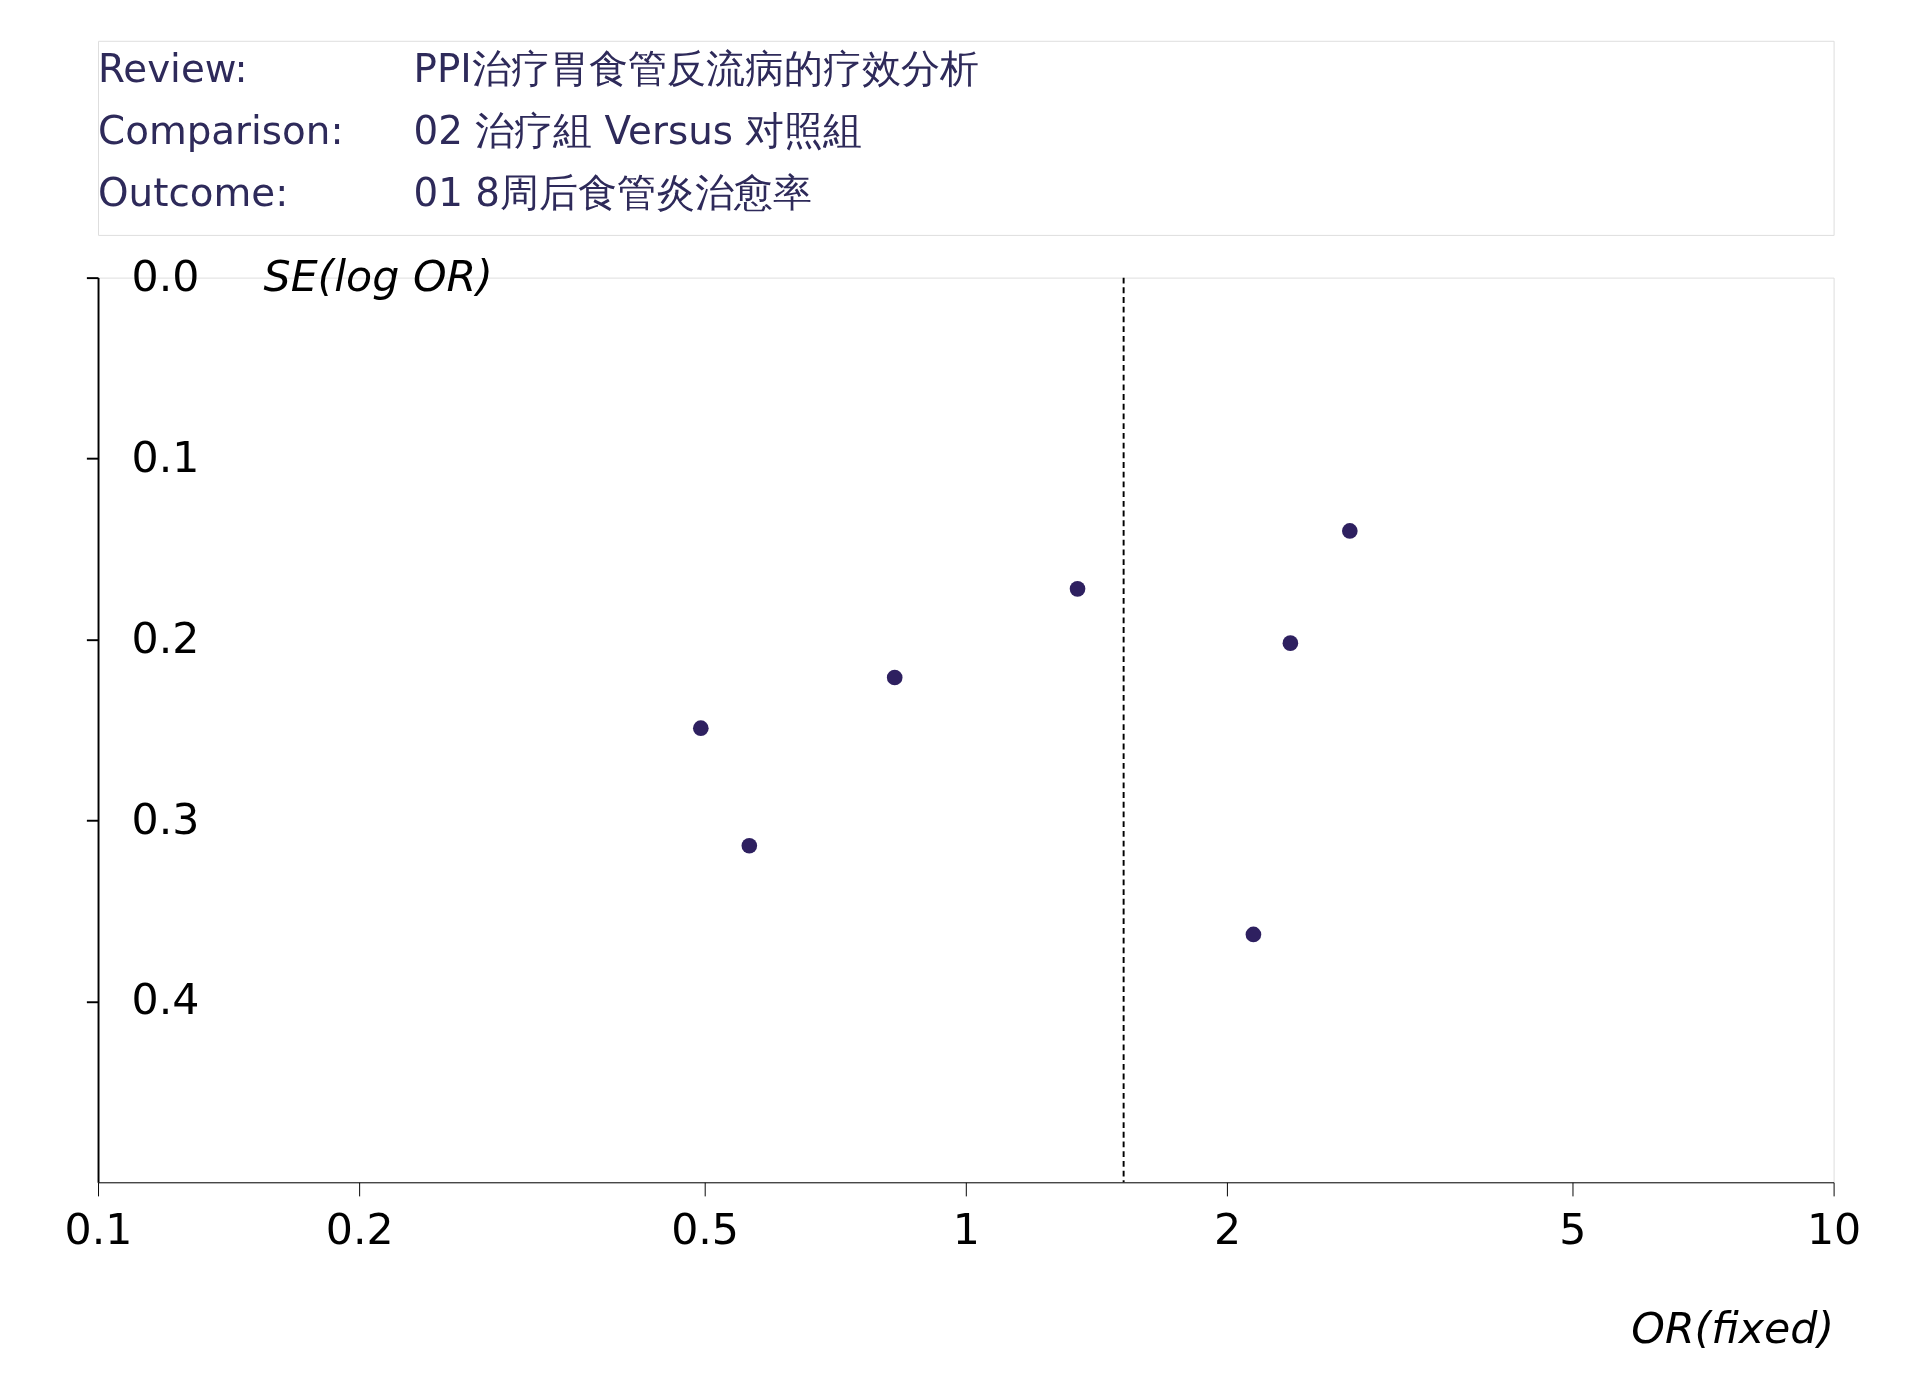  Describe the element at coordinates (378, 275) in the screenshot. I see `y-axis-title: SE(log OR)` at that location.